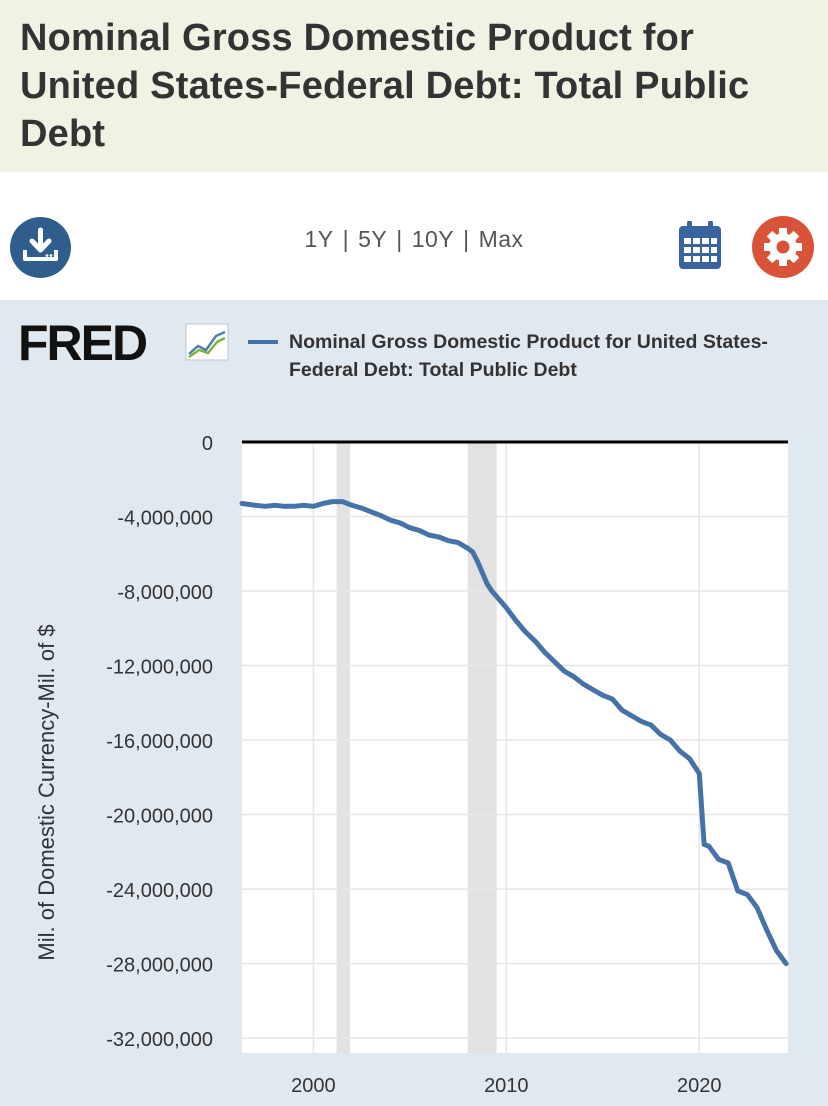  I want to click on settings-button, so click(783, 247).